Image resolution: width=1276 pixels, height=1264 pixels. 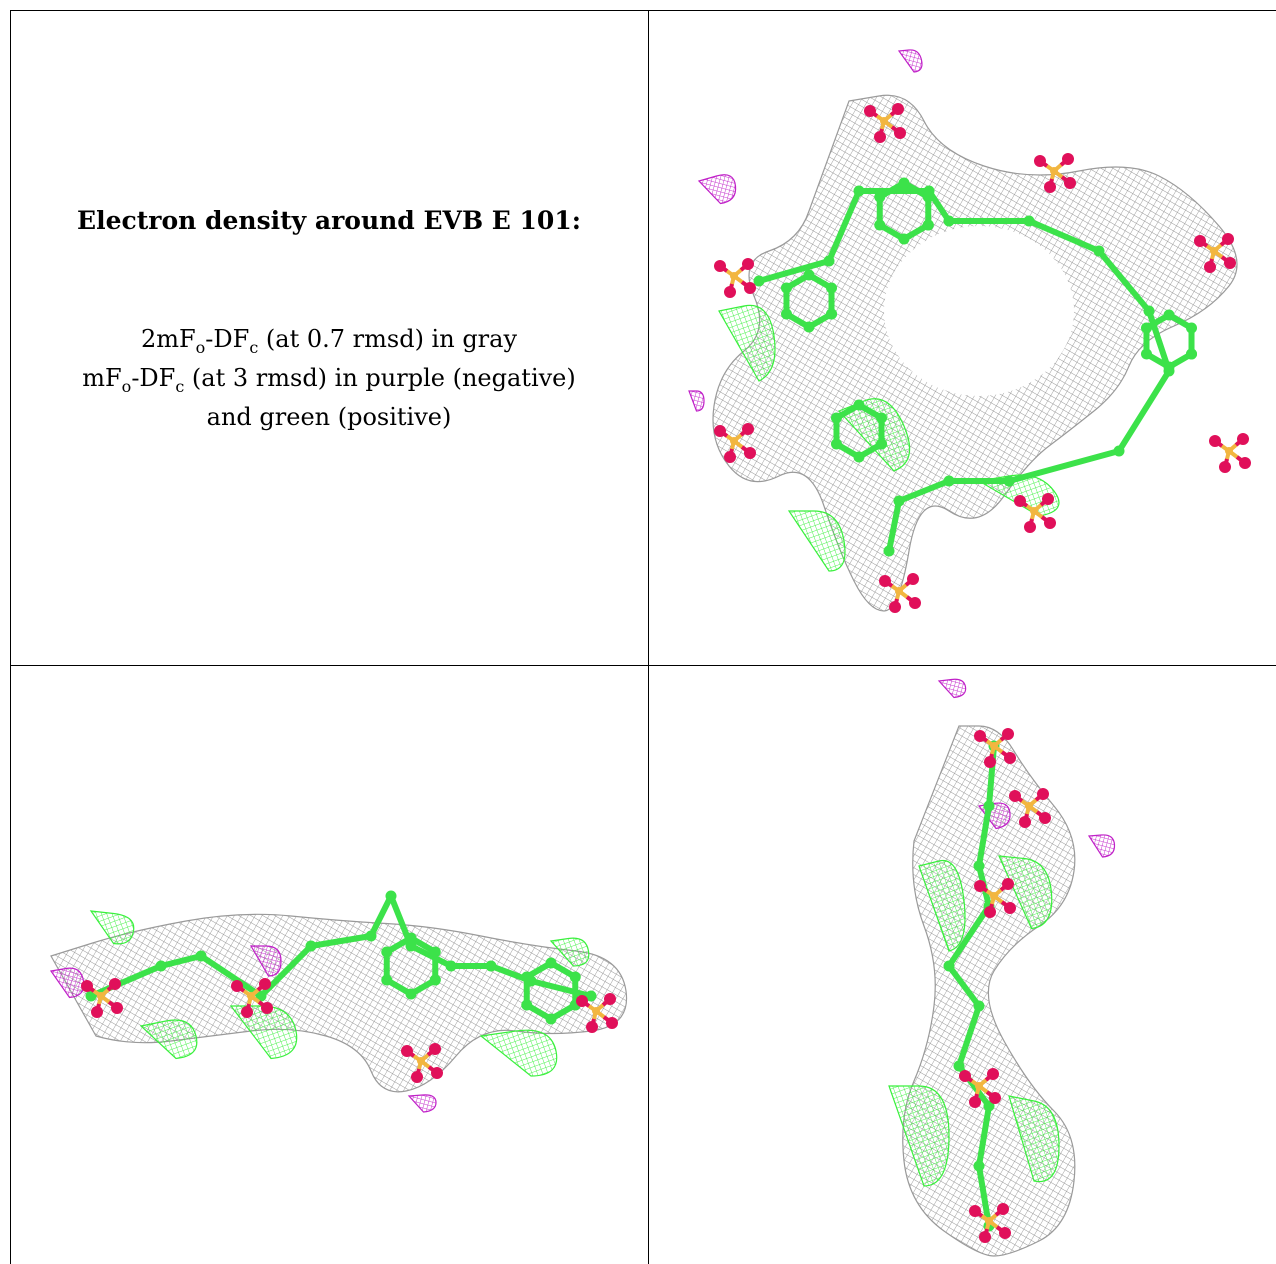 I want to click on aromatic-ring-d, so click(x=1169, y=341).